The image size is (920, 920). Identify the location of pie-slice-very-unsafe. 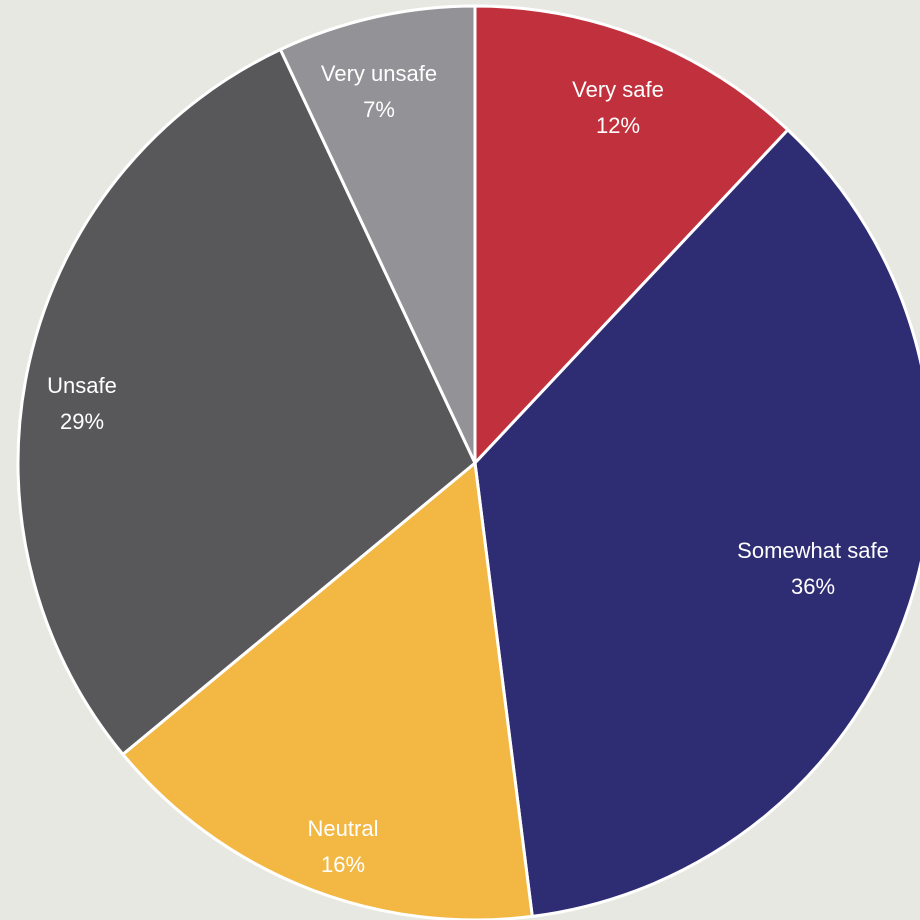
(377, 234).